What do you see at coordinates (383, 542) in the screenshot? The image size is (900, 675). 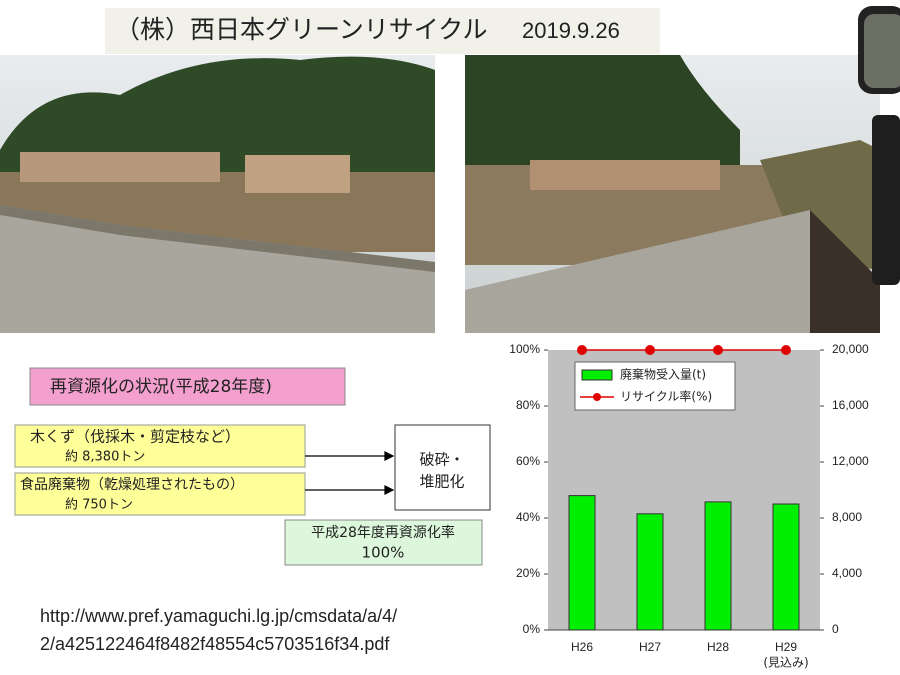 I see `rate-box` at bounding box center [383, 542].